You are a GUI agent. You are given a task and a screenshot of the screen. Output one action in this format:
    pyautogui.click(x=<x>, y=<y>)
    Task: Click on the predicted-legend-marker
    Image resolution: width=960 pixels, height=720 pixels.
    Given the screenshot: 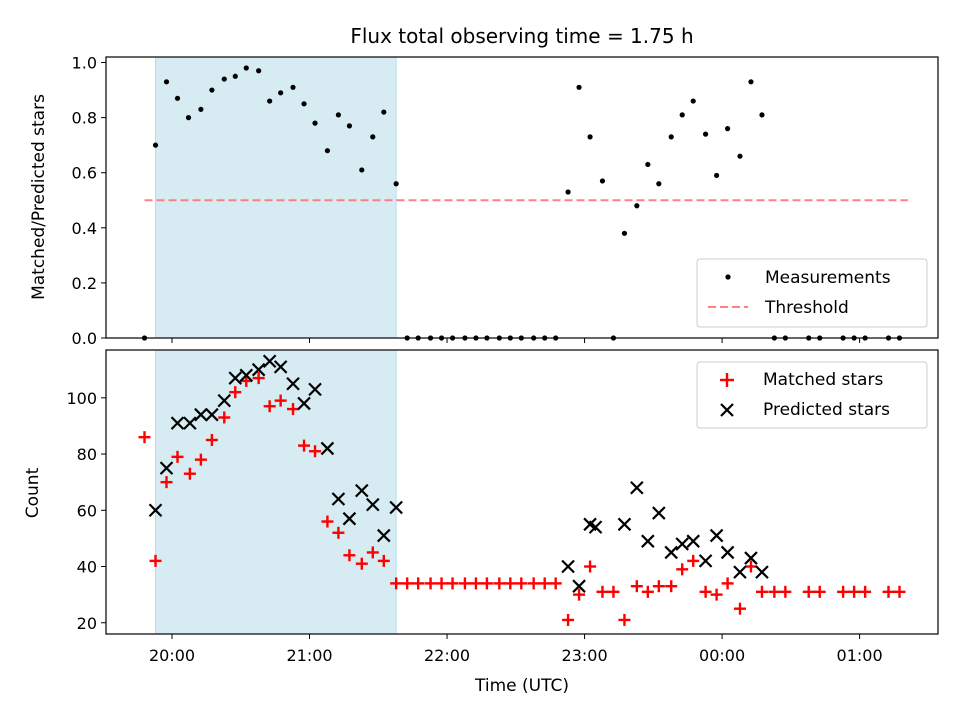 What is the action you would take?
    pyautogui.click(x=727, y=410)
    